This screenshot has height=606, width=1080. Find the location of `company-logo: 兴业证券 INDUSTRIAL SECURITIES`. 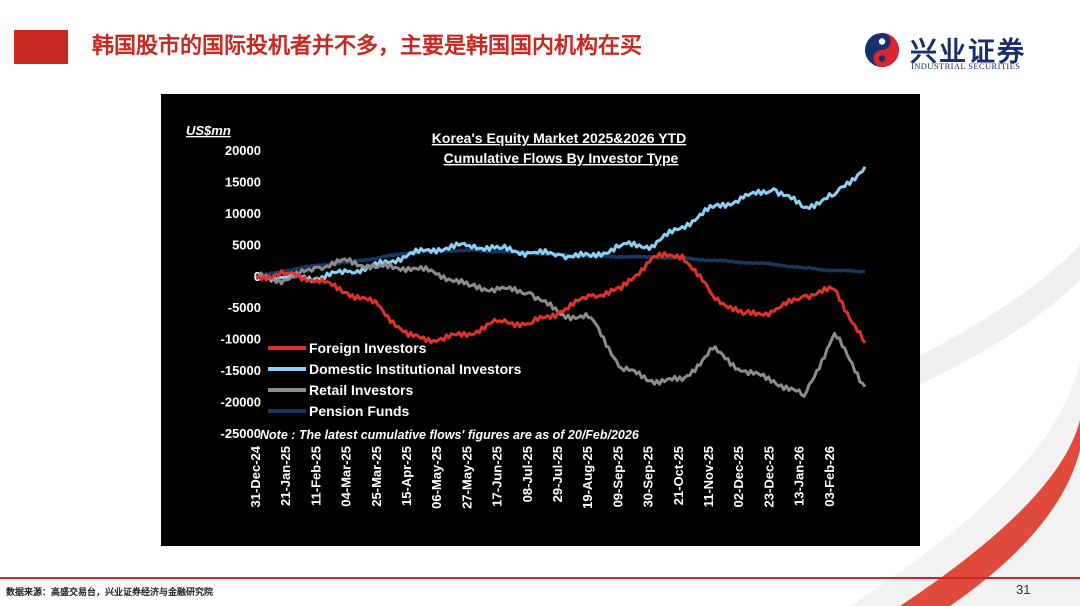

company-logo: 兴业证券 INDUSTRIAL SECURITIES is located at coordinates (959, 52).